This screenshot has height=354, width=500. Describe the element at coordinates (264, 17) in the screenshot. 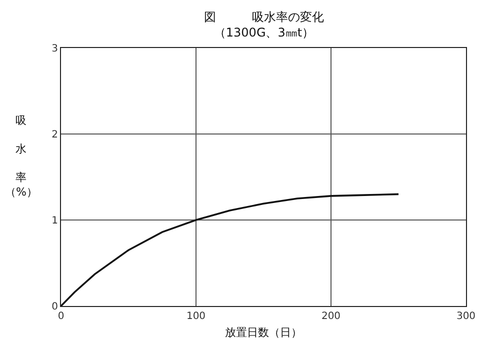

I see `chart-title: 図 吸水率の変化` at that location.